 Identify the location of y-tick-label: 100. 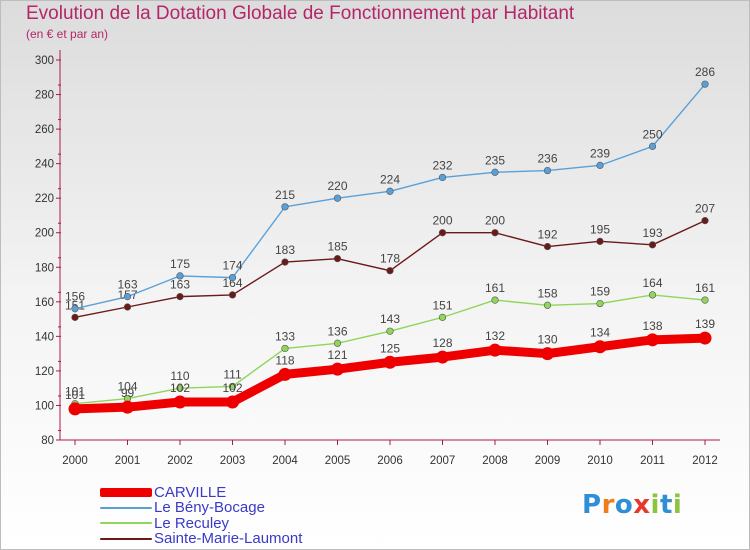
(44, 406).